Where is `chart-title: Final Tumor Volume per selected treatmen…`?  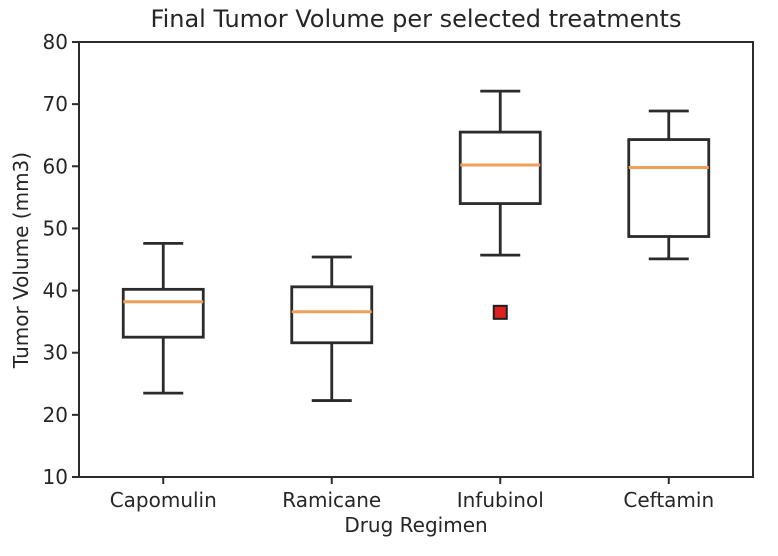
chart-title: Final Tumor Volume per selected treatmen… is located at coordinates (416, 19).